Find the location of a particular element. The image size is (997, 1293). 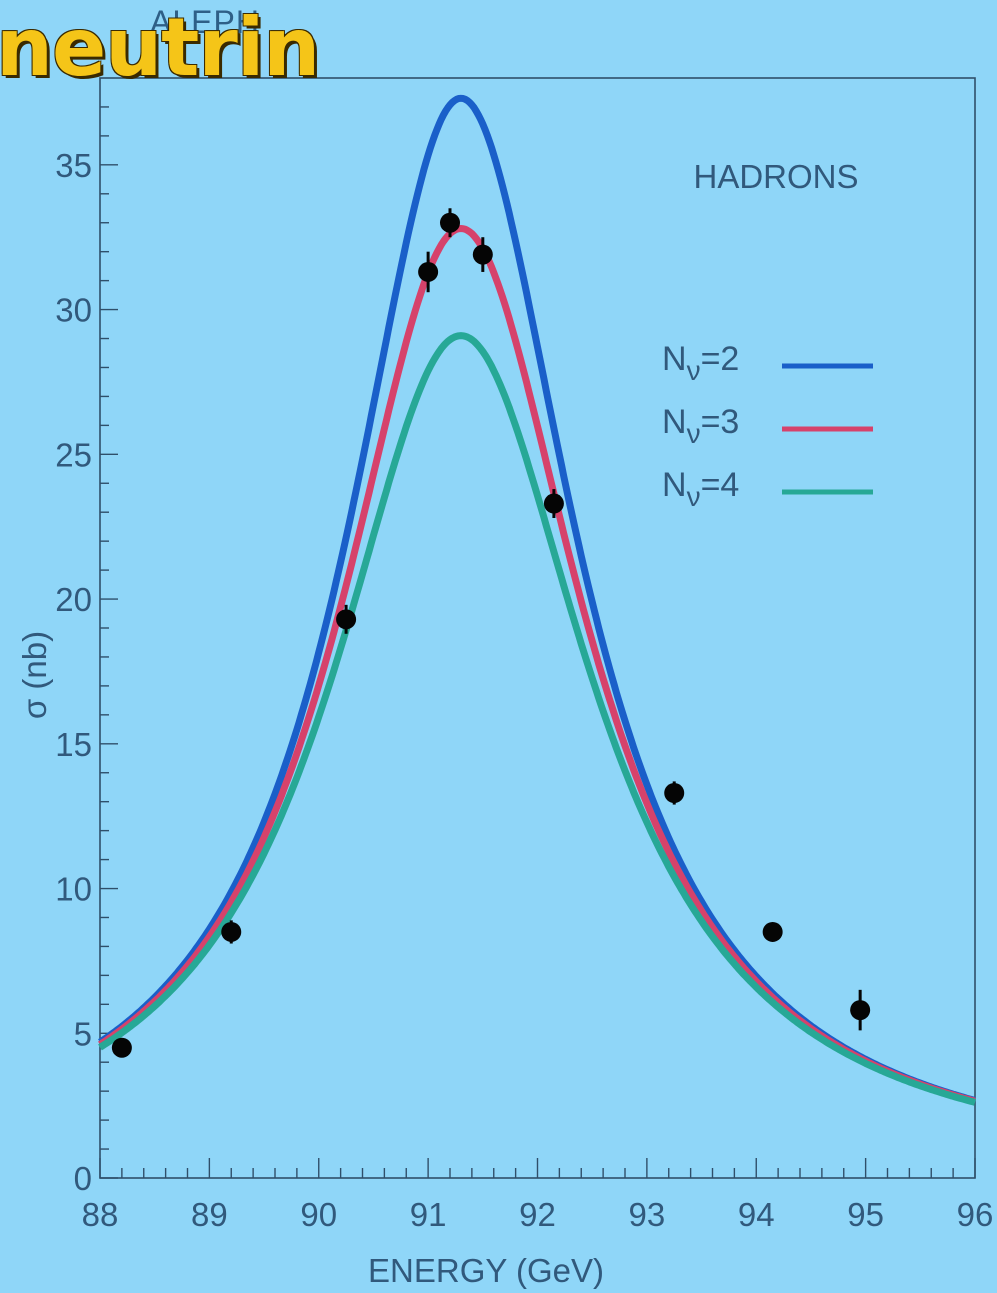

channel-label: HADRONS is located at coordinates (775, 176).